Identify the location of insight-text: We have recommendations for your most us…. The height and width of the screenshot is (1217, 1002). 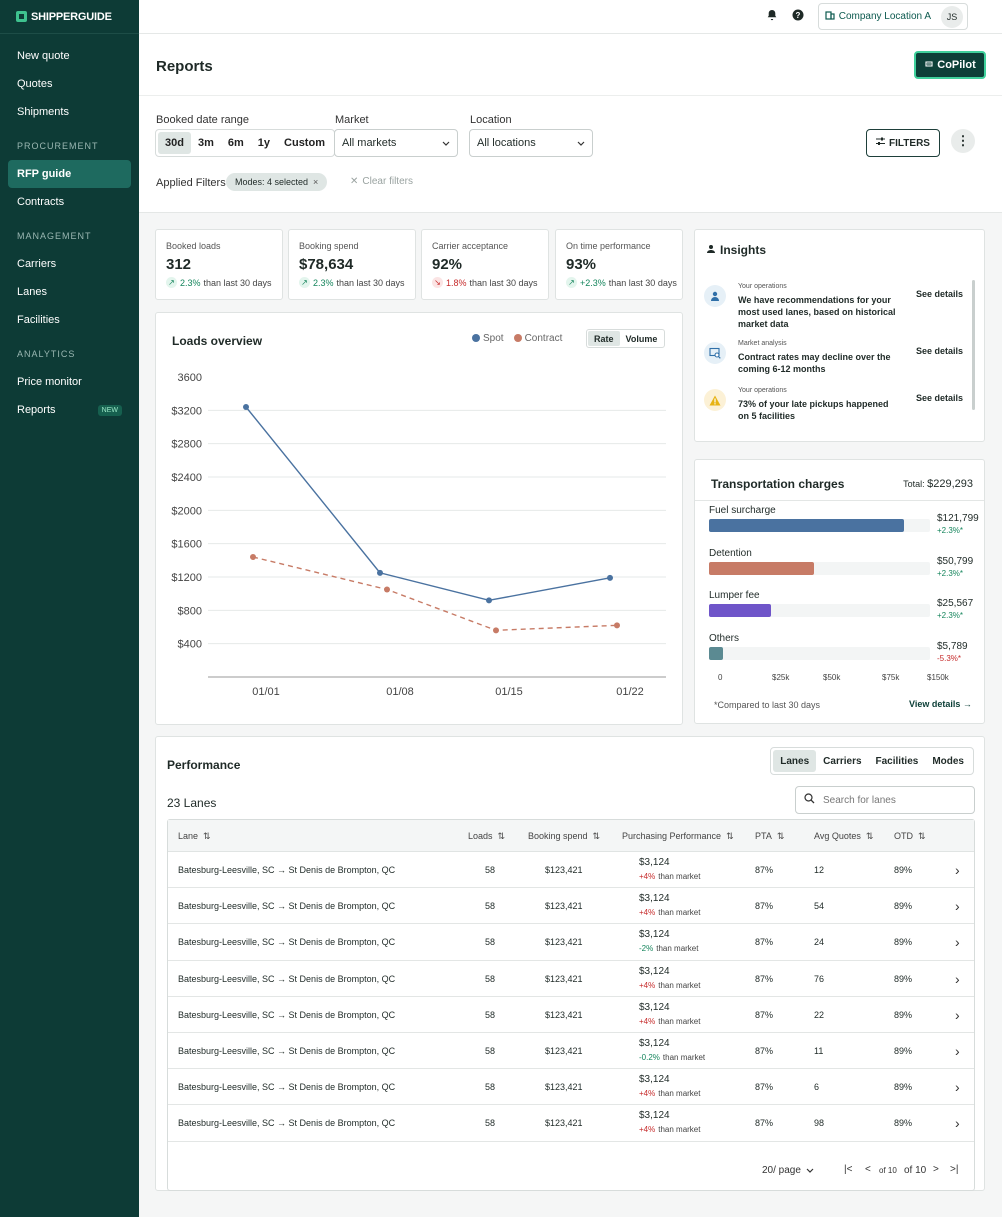
(817, 312).